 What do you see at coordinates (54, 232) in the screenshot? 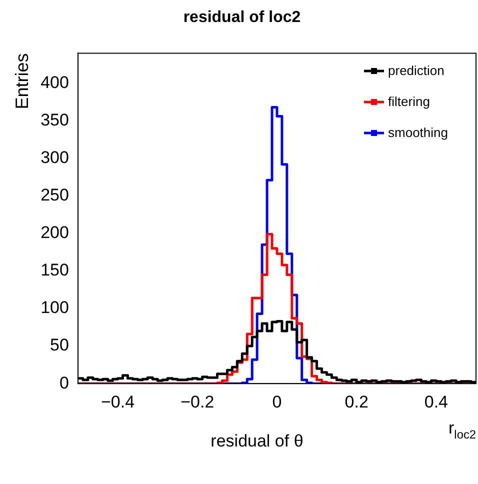
I see `y-tick-label: 200` at bounding box center [54, 232].